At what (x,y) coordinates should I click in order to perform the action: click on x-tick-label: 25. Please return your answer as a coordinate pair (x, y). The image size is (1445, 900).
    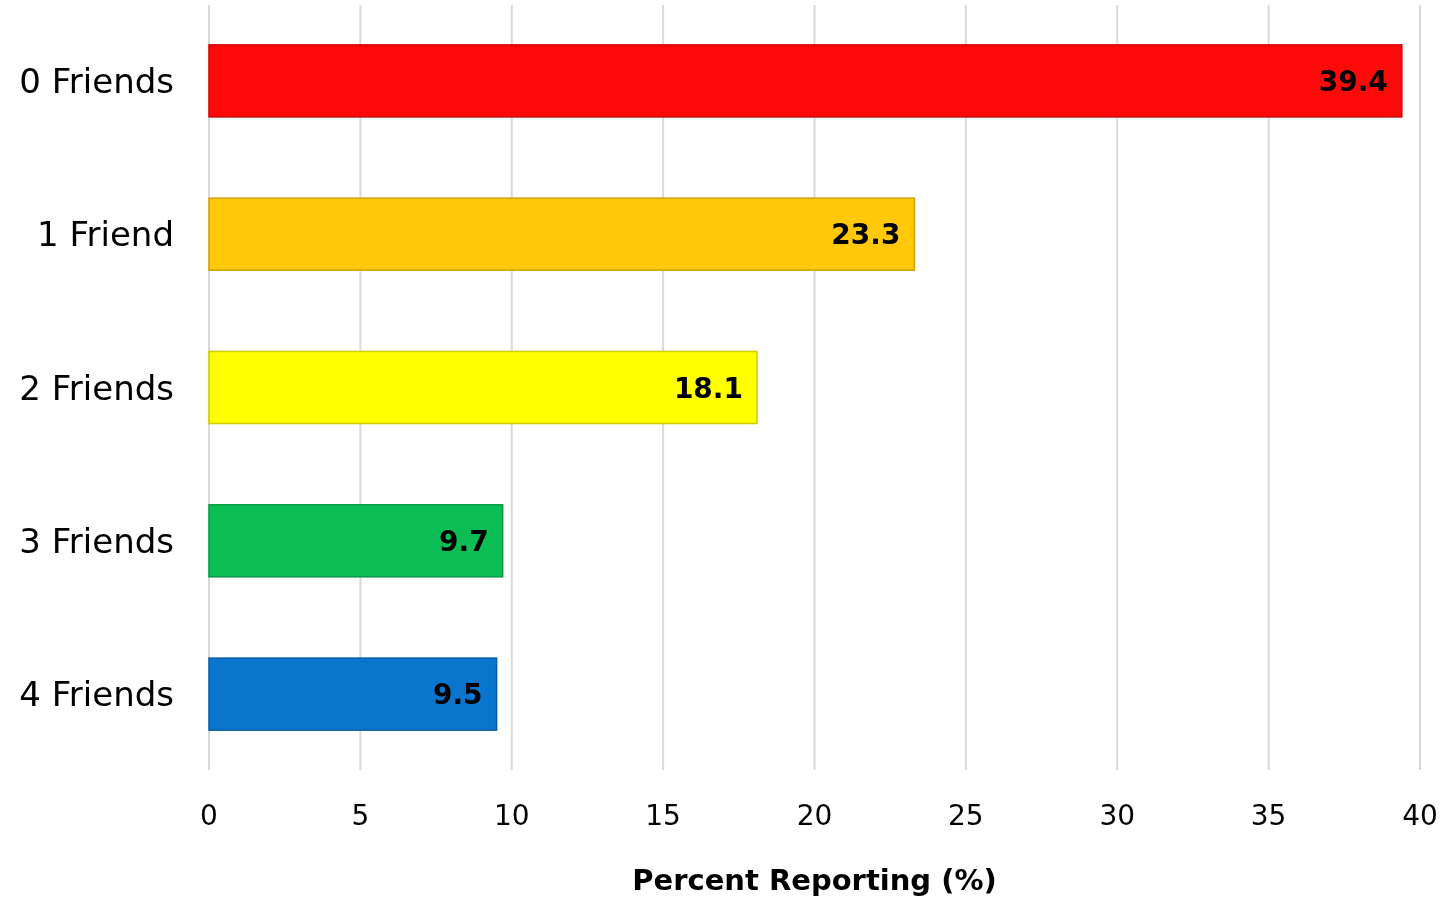
    Looking at the image, I should click on (966, 815).